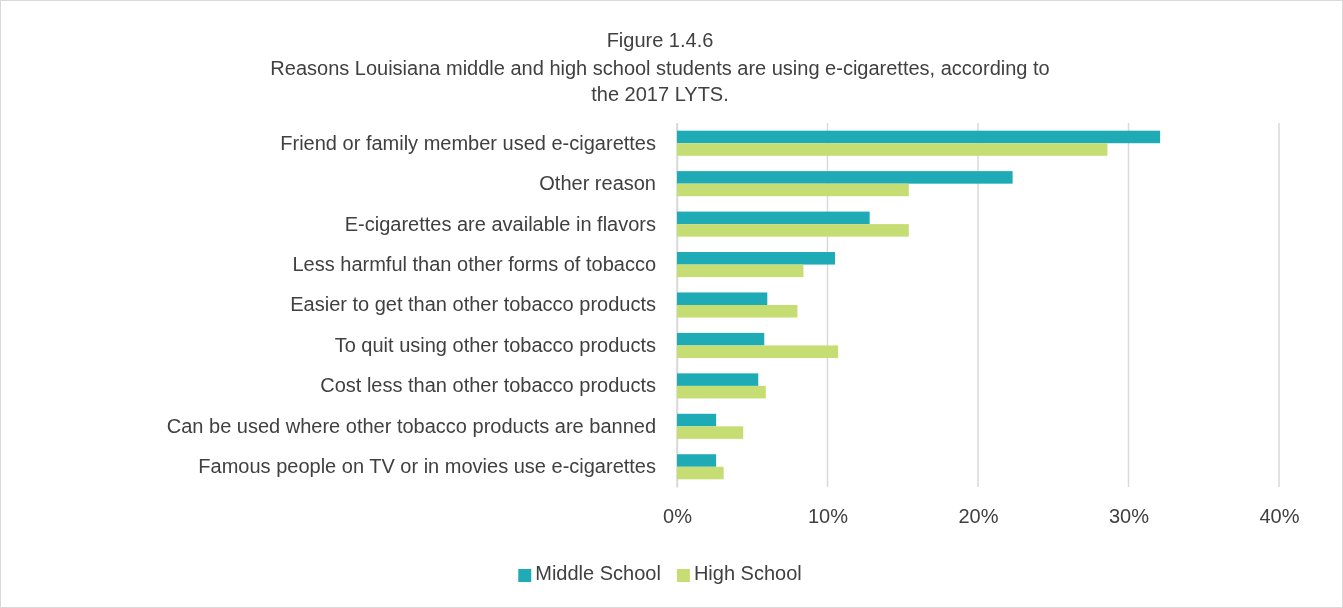 The width and height of the screenshot is (1343, 608). Describe the element at coordinates (598, 573) in the screenshot. I see `legend-label: Middle School` at that location.